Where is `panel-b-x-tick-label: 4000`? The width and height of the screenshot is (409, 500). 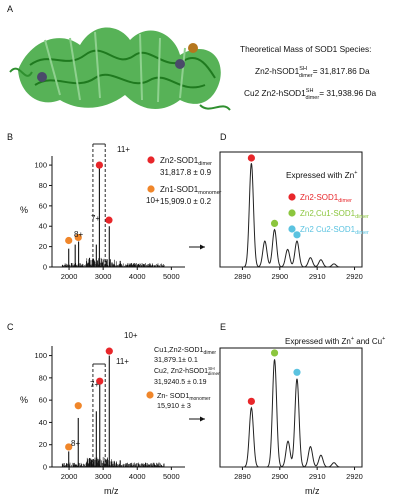 panel-b-x-tick-label: 4000 is located at coordinates (137, 276).